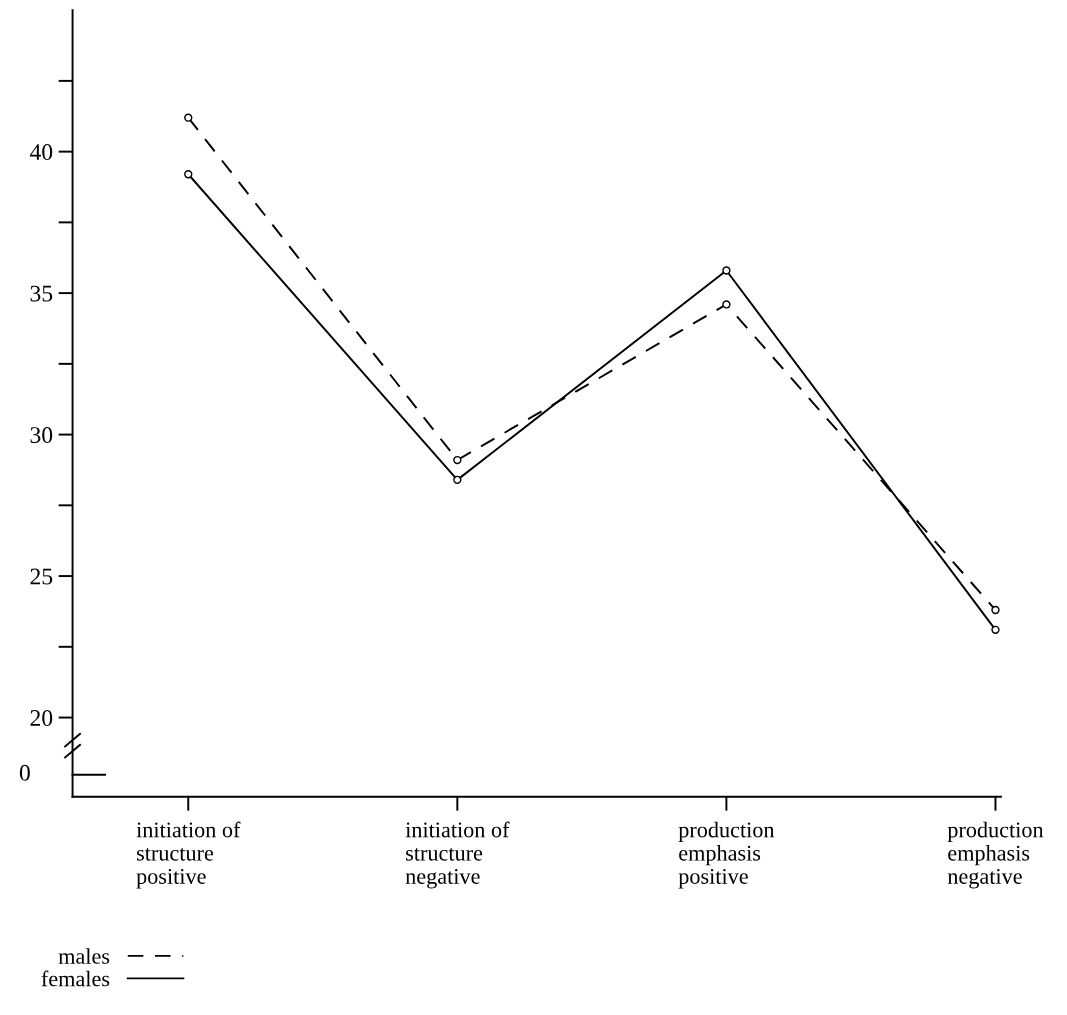 This screenshot has height=1015, width=1067. What do you see at coordinates (188, 855) in the screenshot?
I see `x-tick-label: initiation of structure positive` at bounding box center [188, 855].